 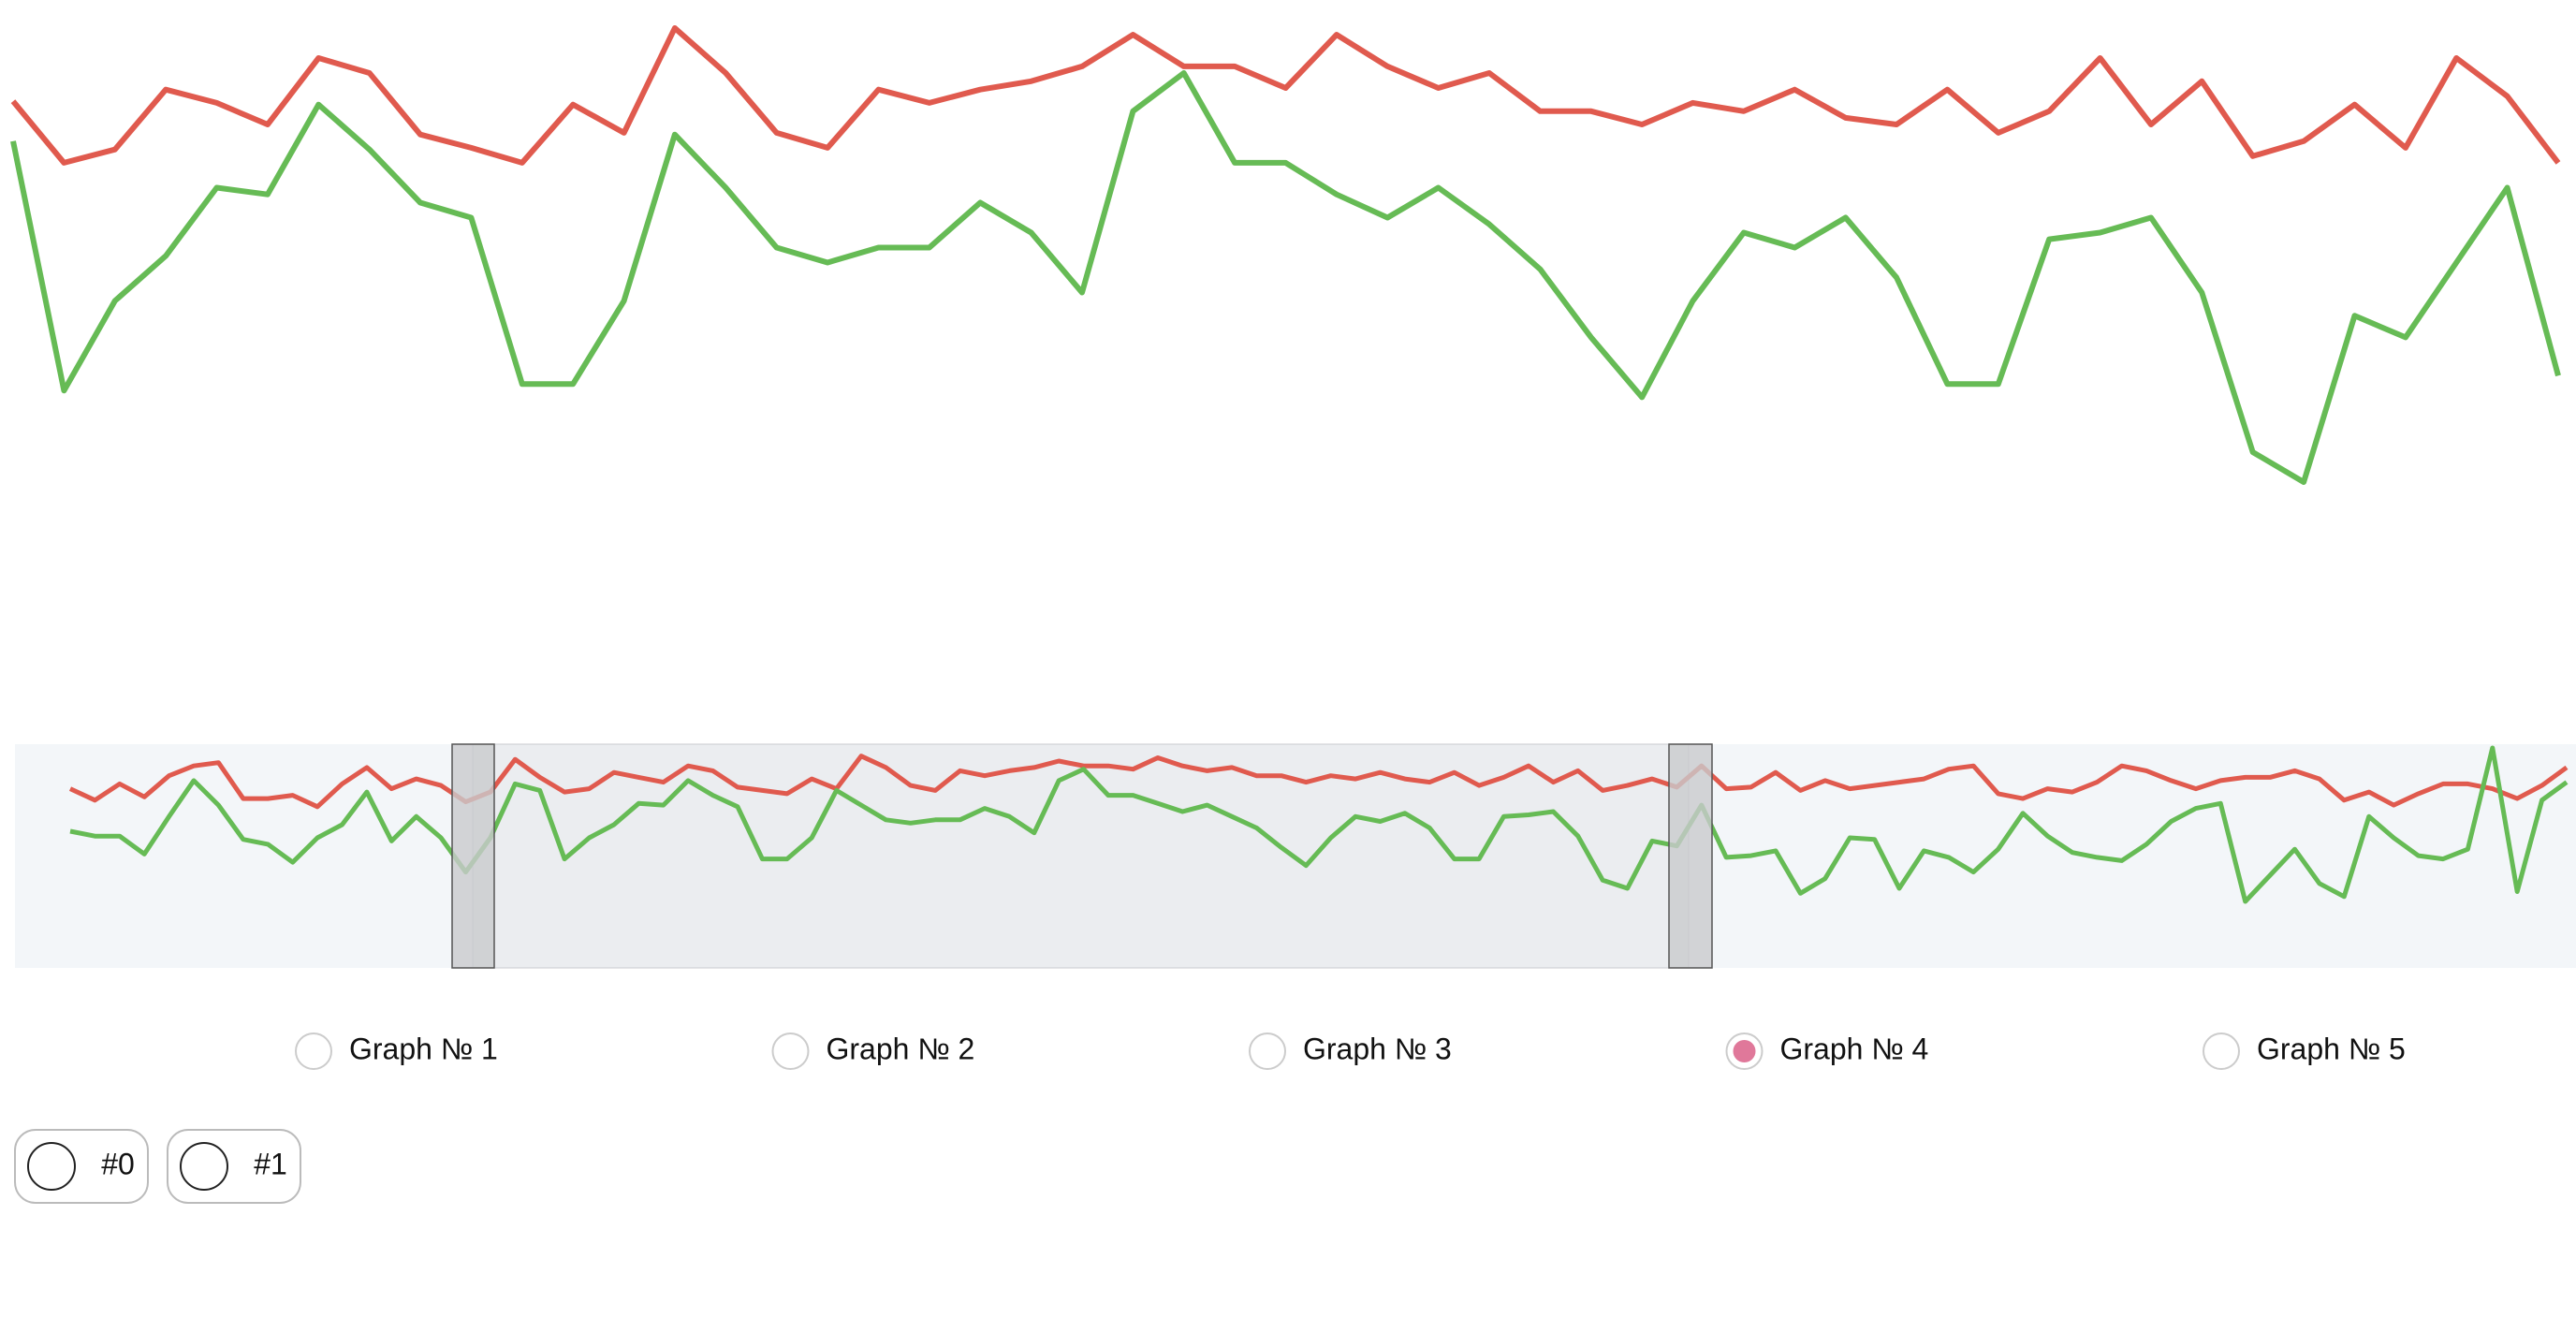 I want to click on radio-label: Graph № 3, so click(x=1377, y=1048).